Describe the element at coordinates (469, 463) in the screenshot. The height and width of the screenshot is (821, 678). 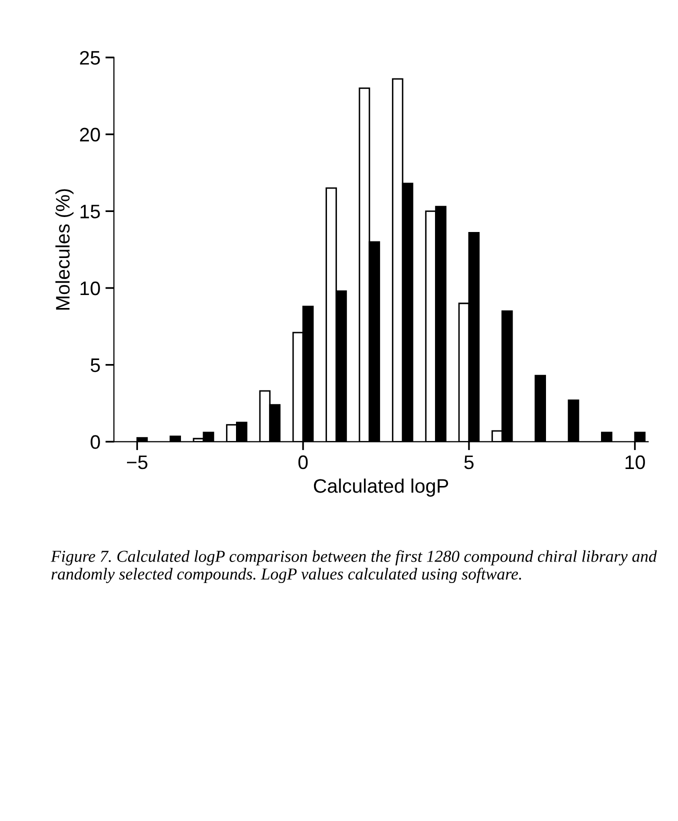
I see `x-tick-label: 5` at that location.